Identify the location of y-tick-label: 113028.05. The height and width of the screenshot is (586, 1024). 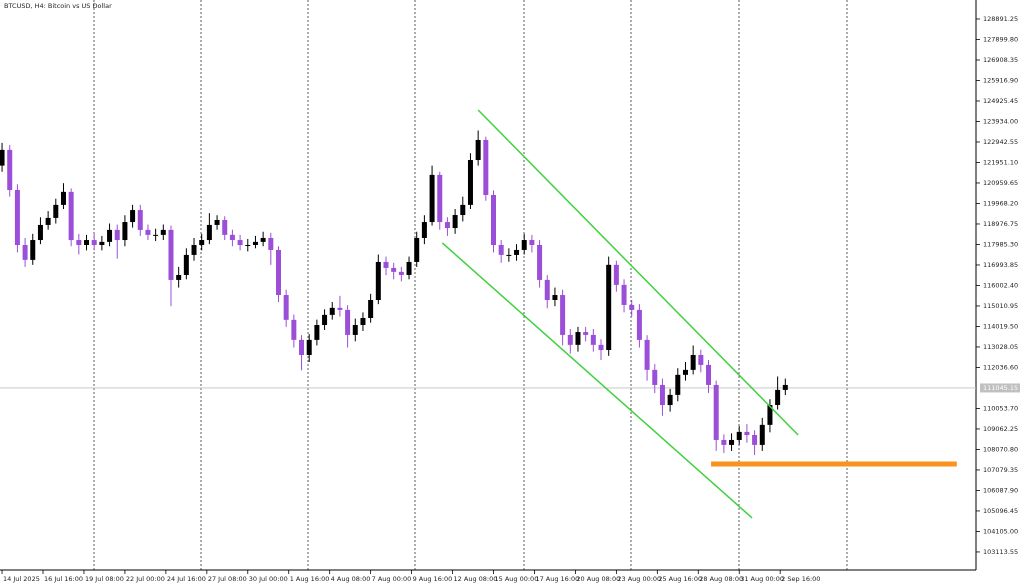
(1000, 347).